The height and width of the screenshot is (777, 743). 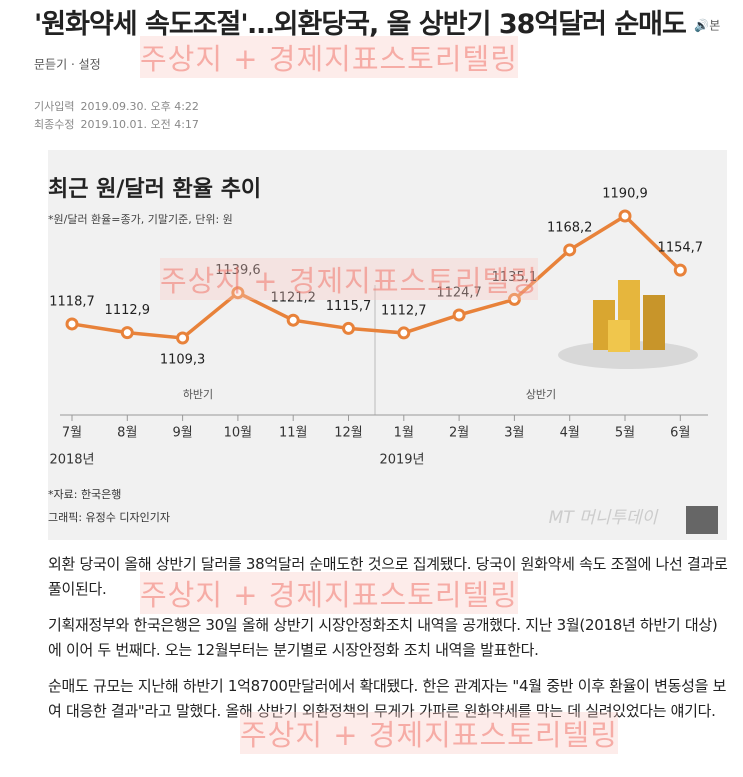 What do you see at coordinates (84, 494) in the screenshot?
I see `source: *자료: 한국은행` at bounding box center [84, 494].